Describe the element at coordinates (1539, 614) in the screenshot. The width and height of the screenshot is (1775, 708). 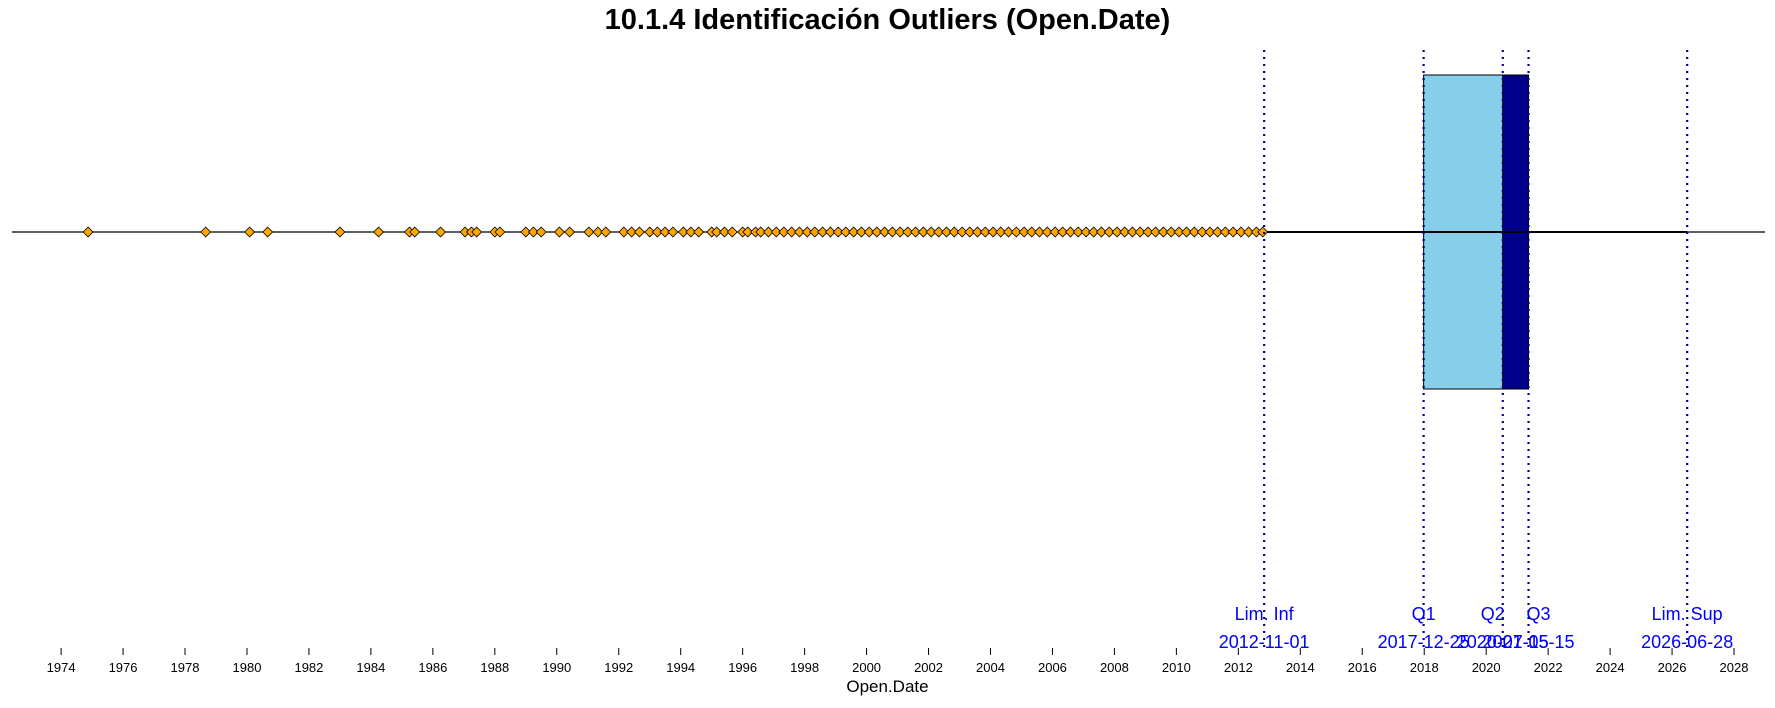
I see `reference-name-label: Q3` at that location.